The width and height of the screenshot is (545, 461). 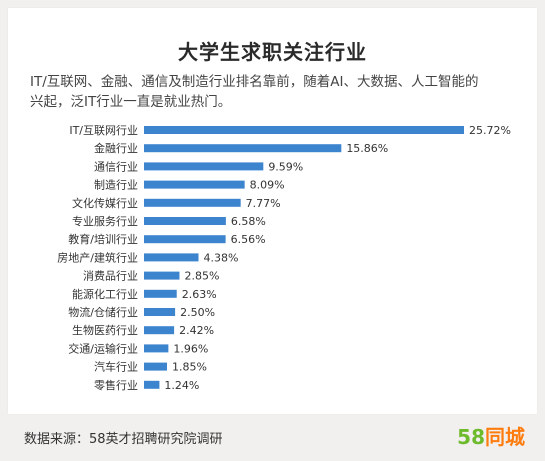 I want to click on value-label: 2.42%, so click(x=196, y=330).